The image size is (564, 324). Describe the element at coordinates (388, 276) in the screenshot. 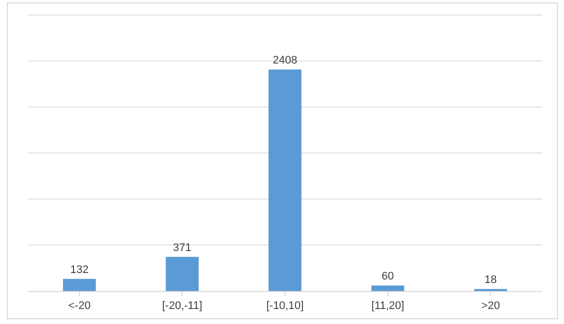

I see `data-label: 60` at that location.